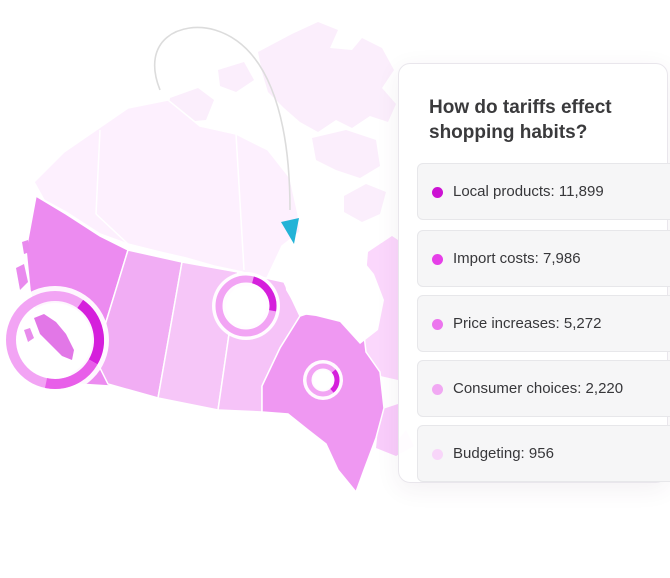 The height and width of the screenshot is (578, 670). I want to click on legend-label: Import costs: 7,986, so click(517, 258).